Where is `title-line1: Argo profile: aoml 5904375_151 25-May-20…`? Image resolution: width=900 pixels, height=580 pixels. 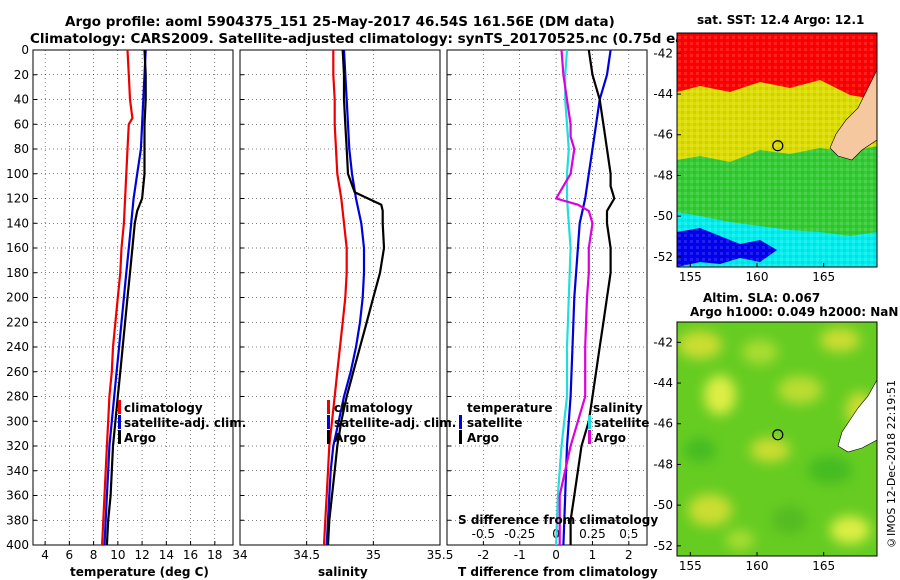 title-line1: Argo profile: aoml 5904375_151 25-May-20… is located at coordinates (340, 22).